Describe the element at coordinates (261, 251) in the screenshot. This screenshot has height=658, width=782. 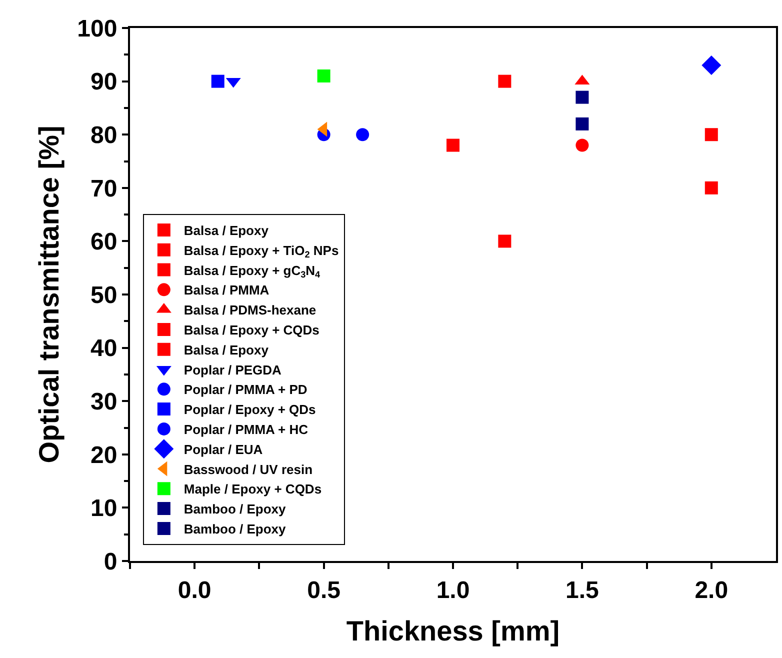
I see `legend-label: Balsa / Epoxy + TiO$_{2}$ NPs` at that location.